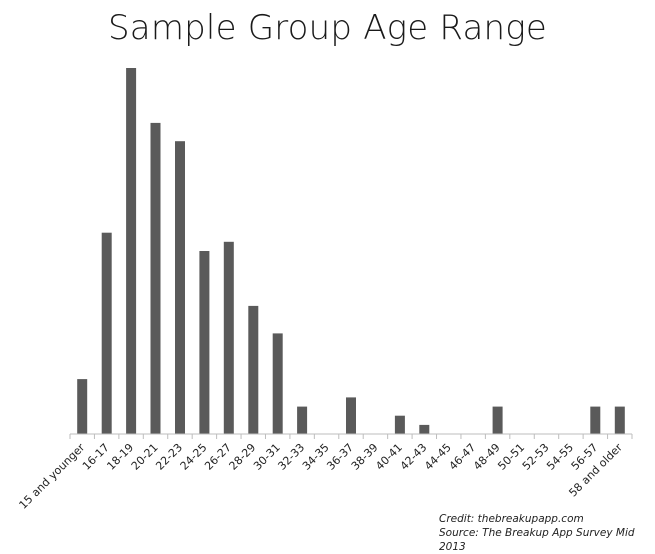 The image size is (655, 554). What do you see at coordinates (389, 457) in the screenshot?
I see `x-tick-label: 40-41` at bounding box center [389, 457].